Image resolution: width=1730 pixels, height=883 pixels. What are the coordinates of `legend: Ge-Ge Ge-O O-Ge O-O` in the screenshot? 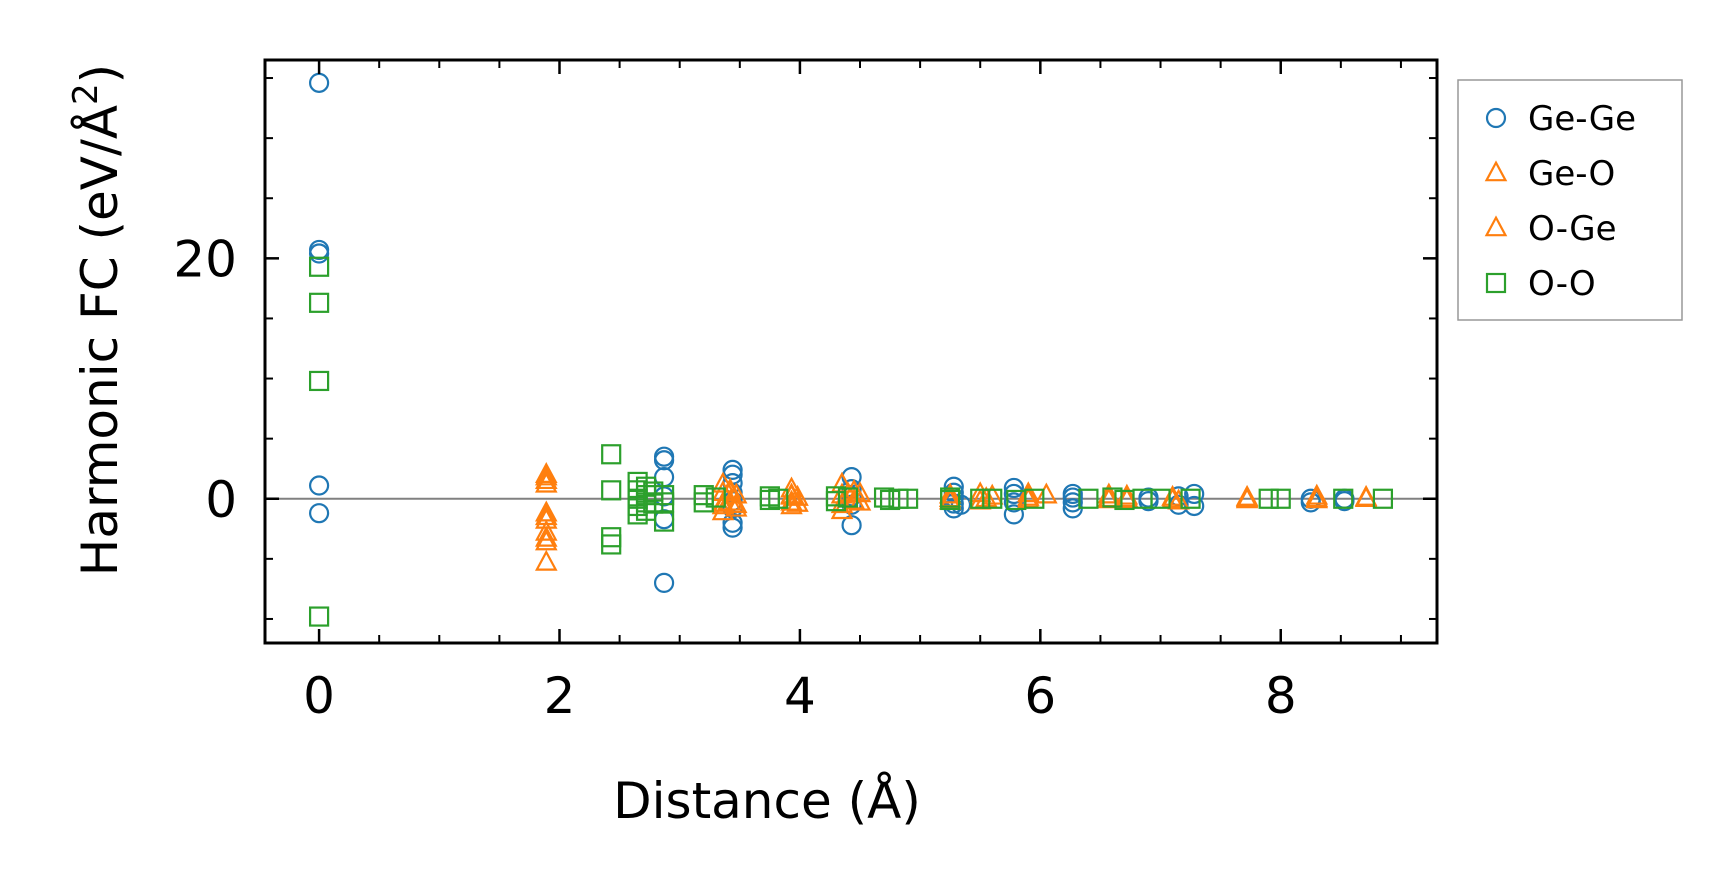 It's located at (1570, 200).